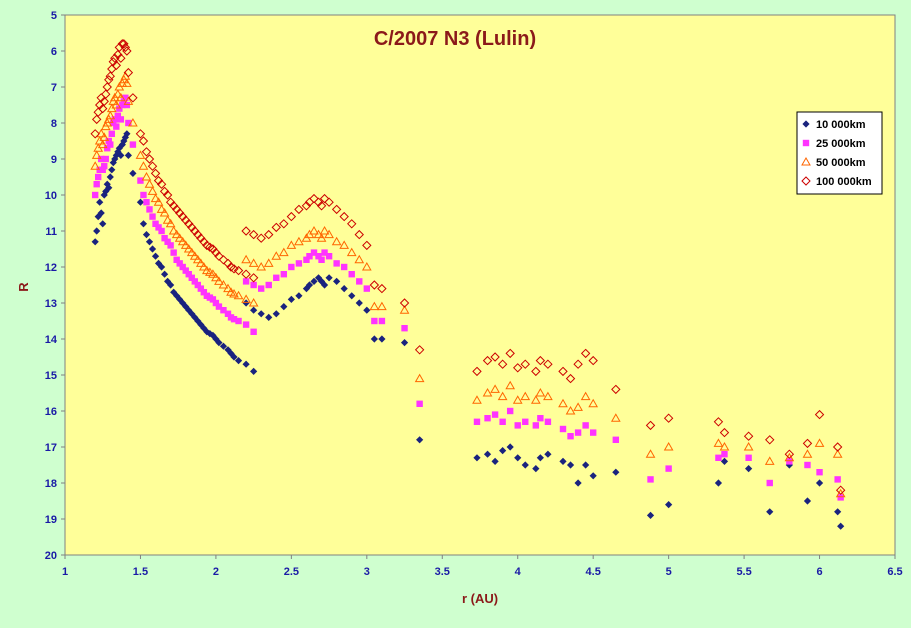  I want to click on x-tick-label: 1.5, so click(140, 572).